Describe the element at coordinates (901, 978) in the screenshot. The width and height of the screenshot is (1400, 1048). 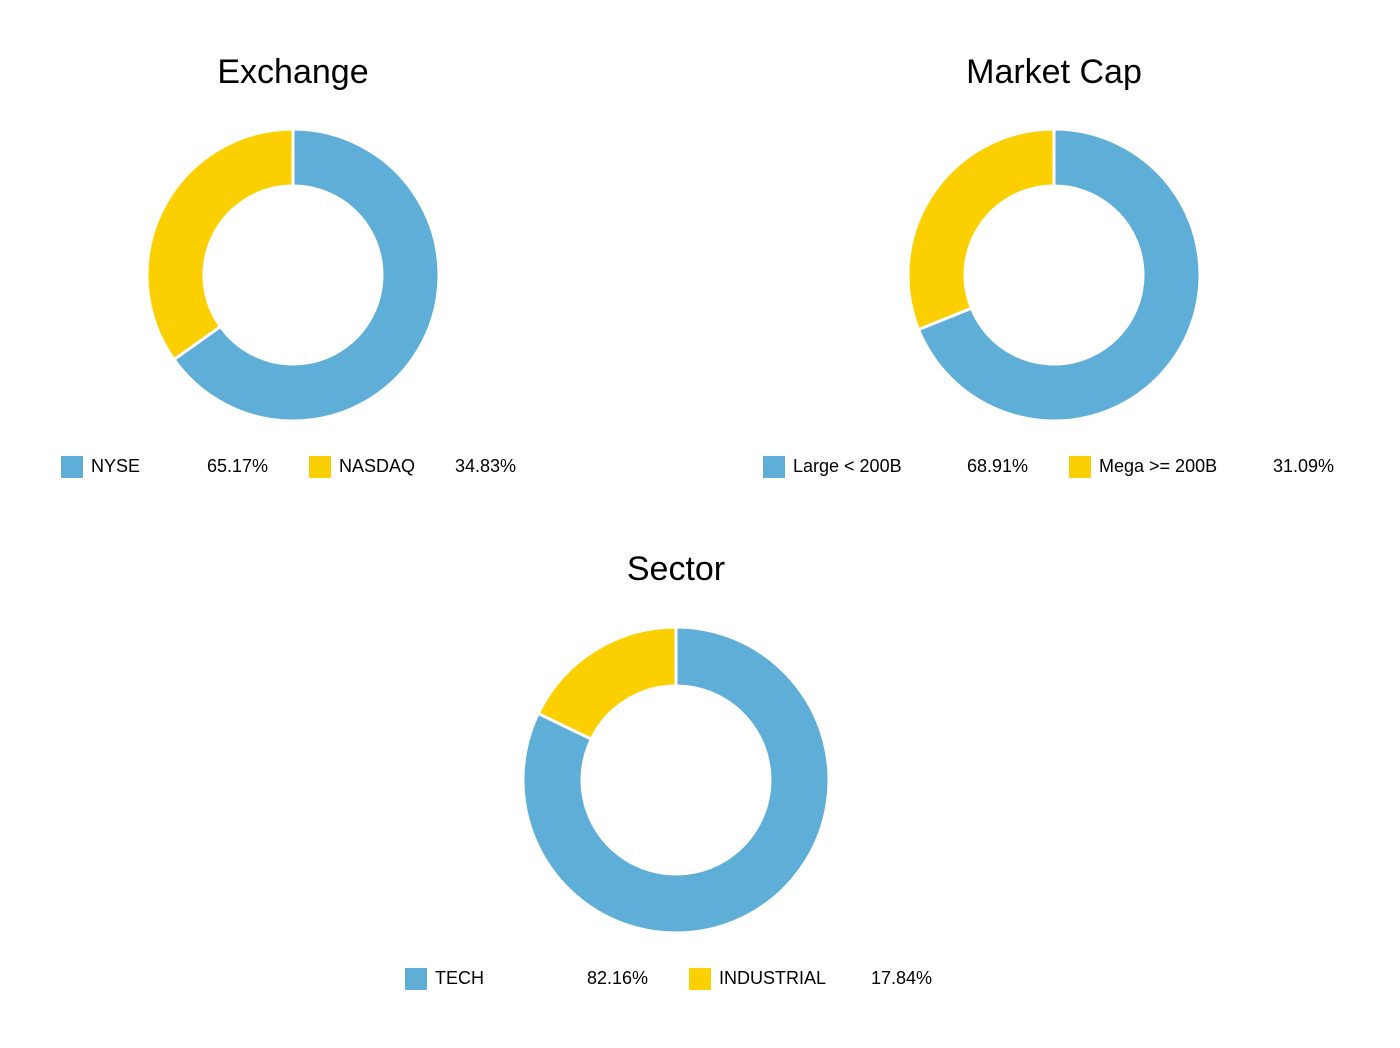
I see `legend-value: 17.84%` at that location.